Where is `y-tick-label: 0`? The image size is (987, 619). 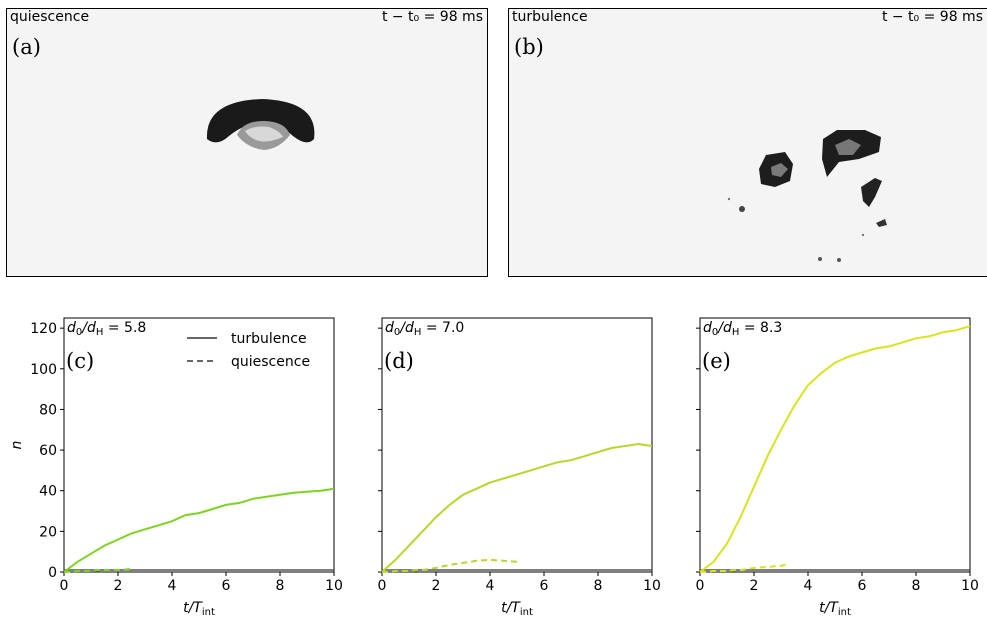 y-tick-label: 0 is located at coordinates (52, 573).